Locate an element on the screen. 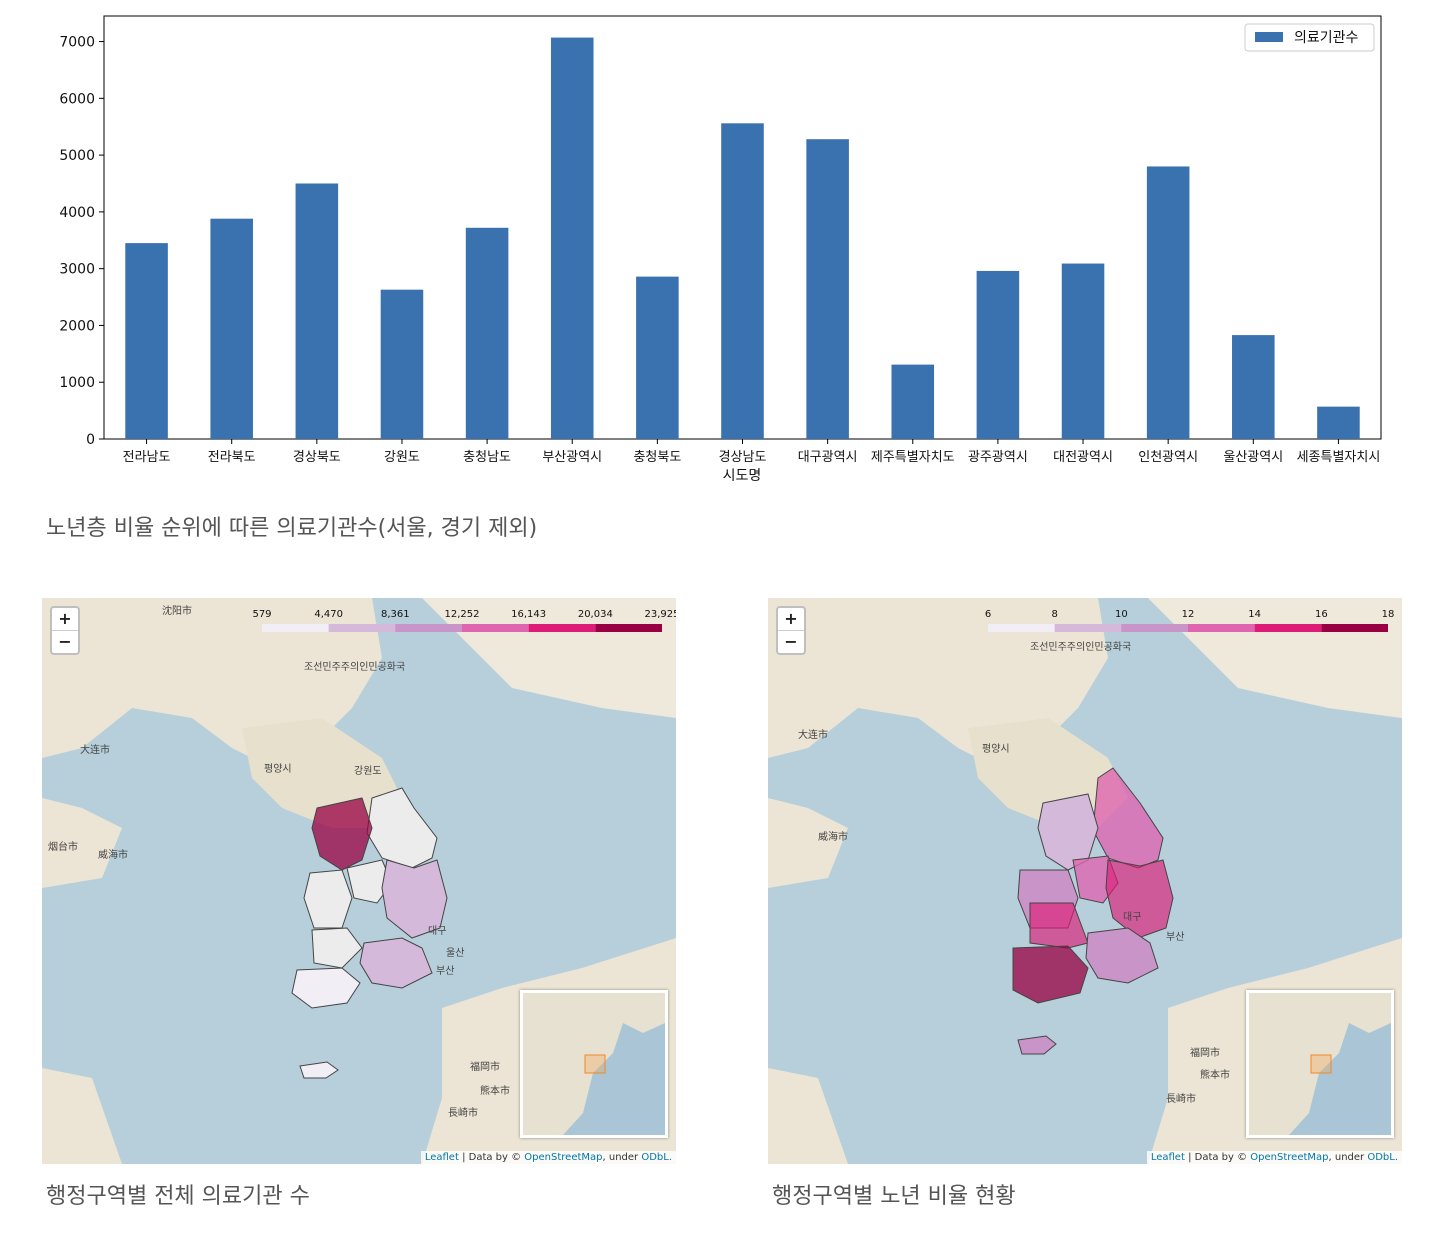 The image size is (1432, 1242). y-tick-label: 1000 is located at coordinates (77, 383).